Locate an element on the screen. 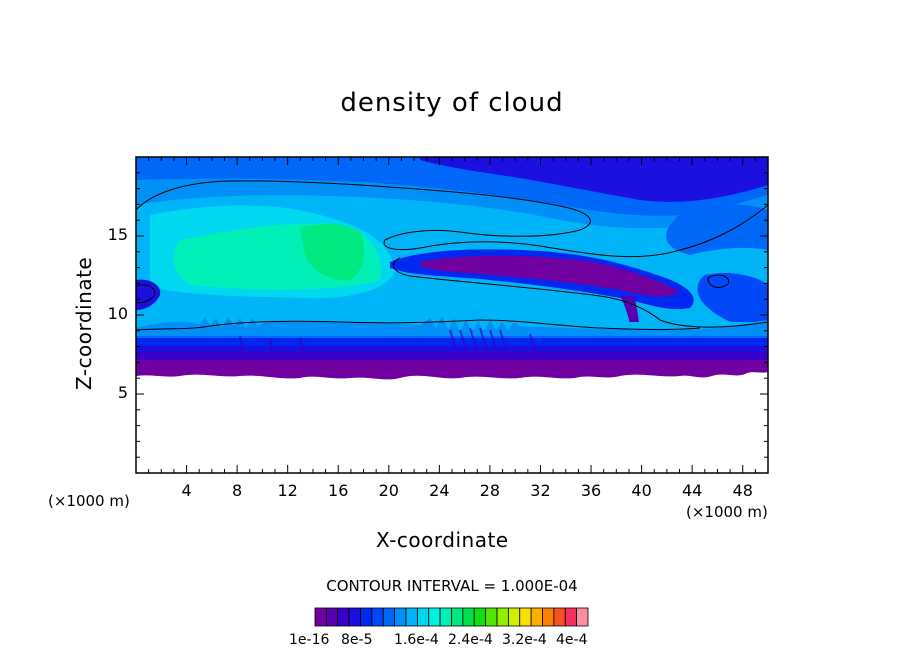 This screenshot has width=904, height=654. field-lower-blue2 is located at coordinates (452, 343).